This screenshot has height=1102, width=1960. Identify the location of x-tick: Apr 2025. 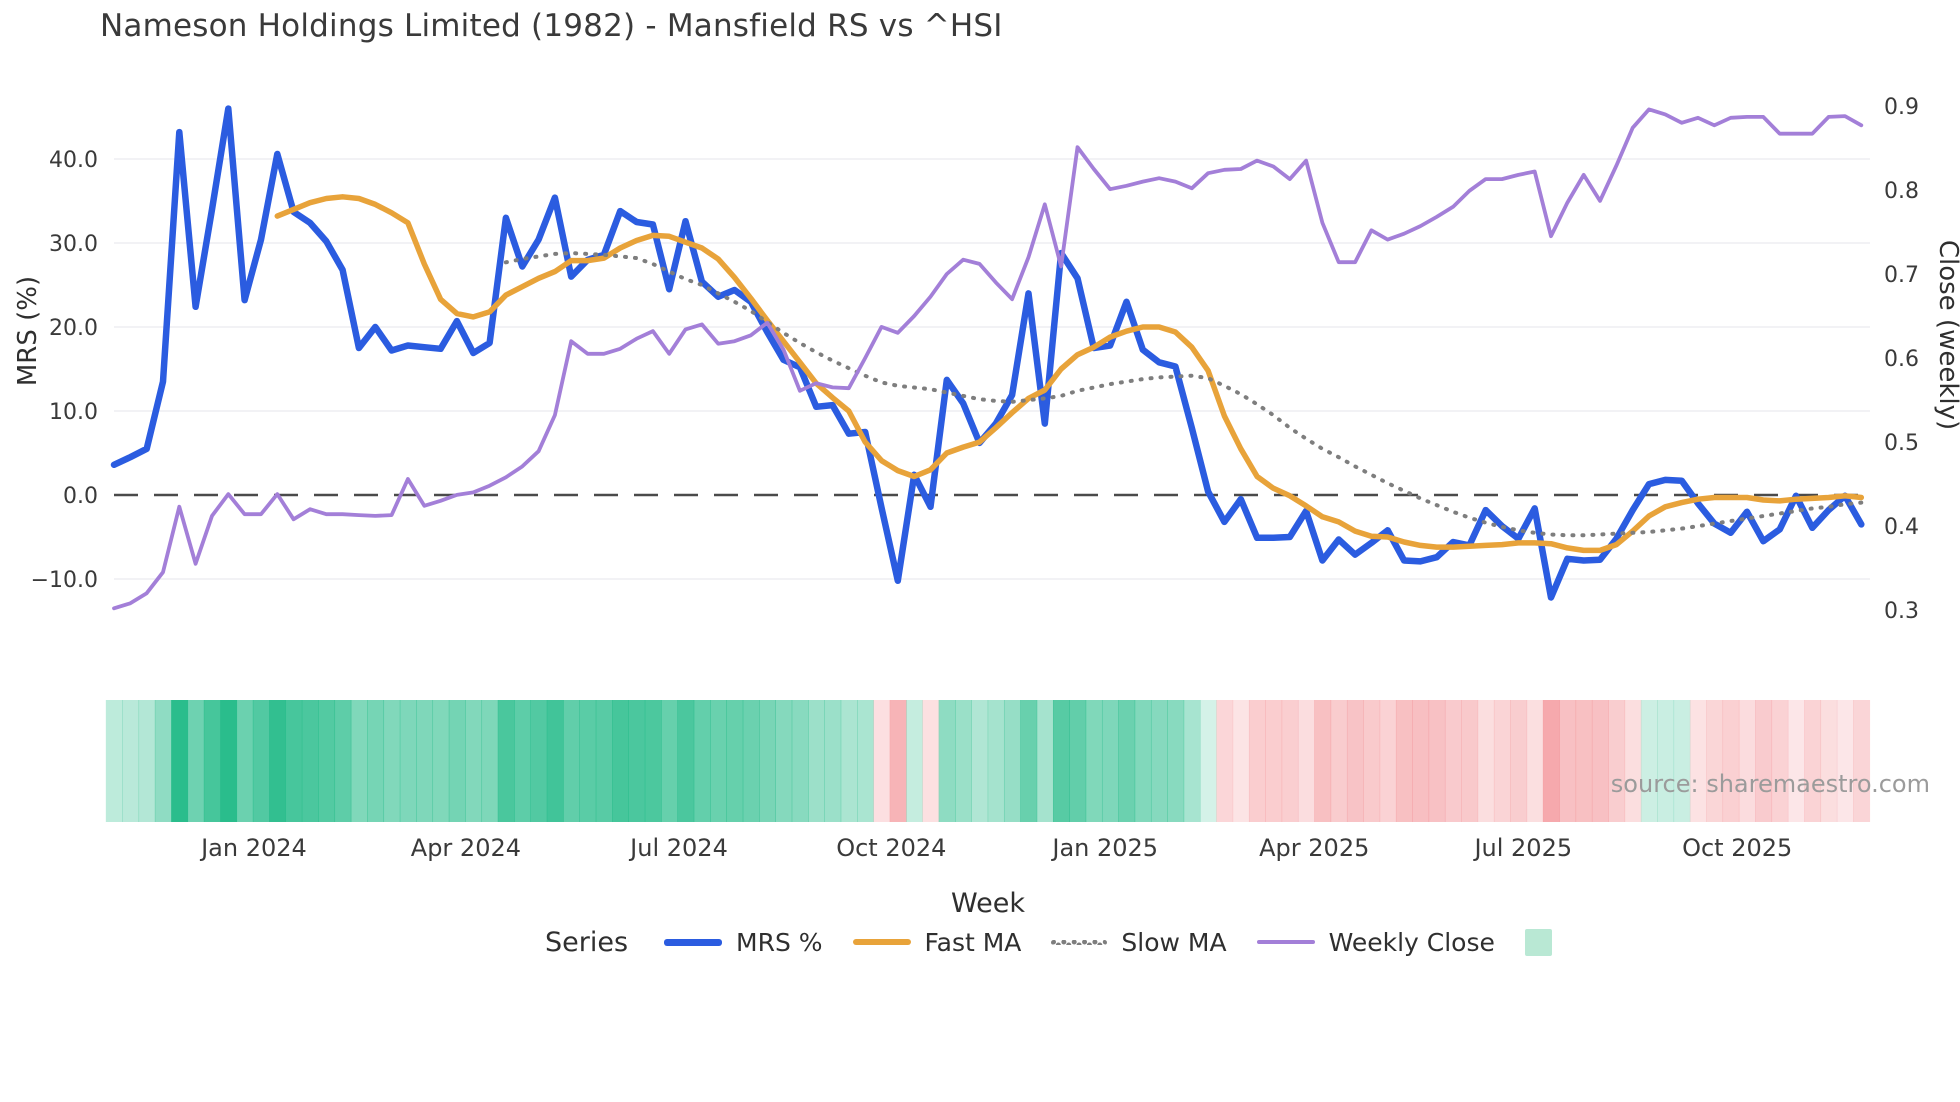
(1314, 848).